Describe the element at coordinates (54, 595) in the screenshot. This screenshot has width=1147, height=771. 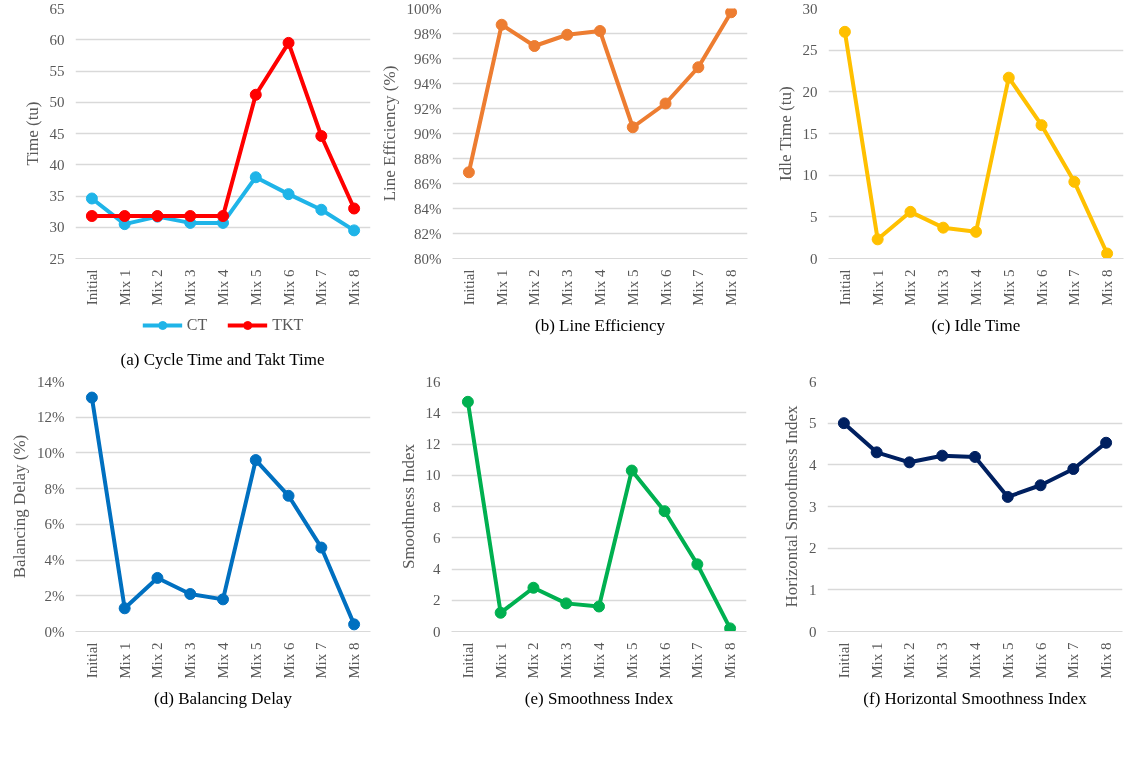
I see `y-tick-label: 2%` at that location.